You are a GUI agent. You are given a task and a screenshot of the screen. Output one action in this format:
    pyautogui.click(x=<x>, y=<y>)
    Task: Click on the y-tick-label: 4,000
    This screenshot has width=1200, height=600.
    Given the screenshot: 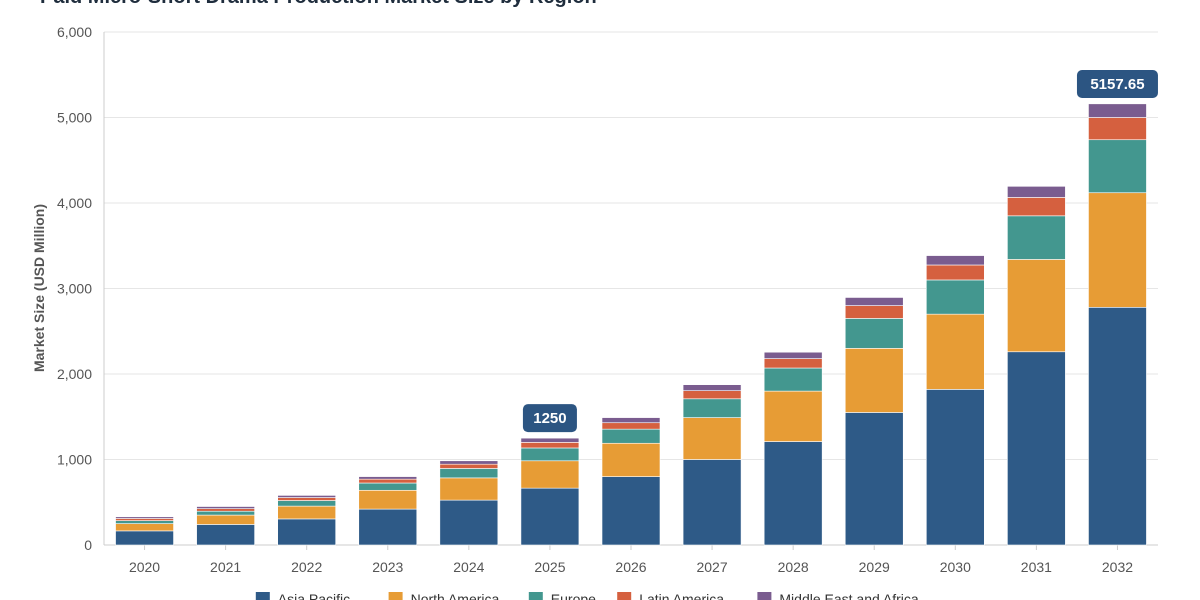 What is the action you would take?
    pyautogui.click(x=74, y=203)
    